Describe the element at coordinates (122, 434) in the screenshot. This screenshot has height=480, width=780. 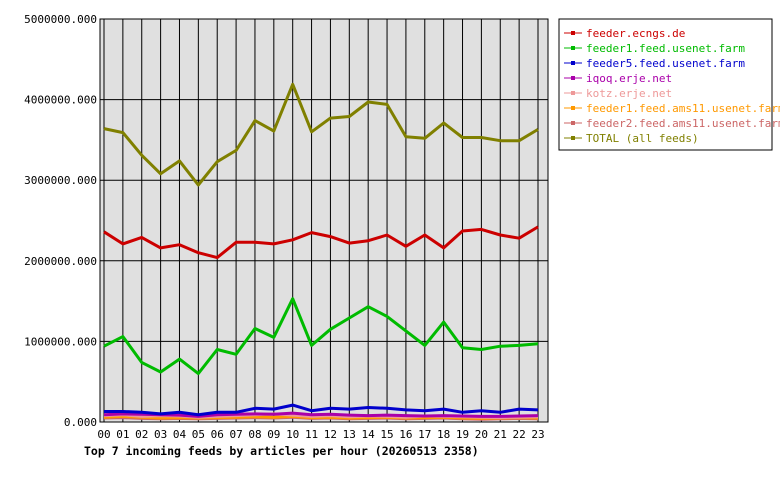
I see `x-tick-label: 01` at that location.